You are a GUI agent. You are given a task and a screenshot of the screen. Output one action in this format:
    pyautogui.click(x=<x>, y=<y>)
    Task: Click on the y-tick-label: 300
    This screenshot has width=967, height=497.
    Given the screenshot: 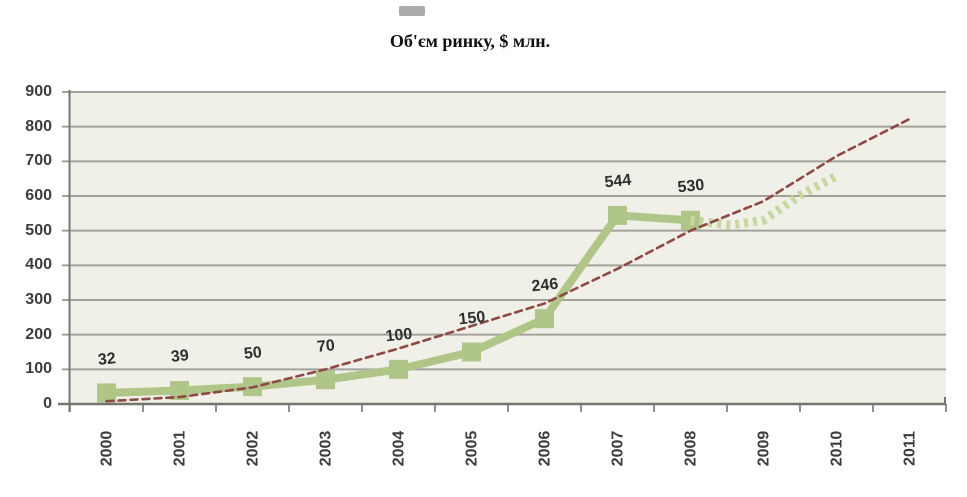 What is the action you would take?
    pyautogui.click(x=38, y=299)
    